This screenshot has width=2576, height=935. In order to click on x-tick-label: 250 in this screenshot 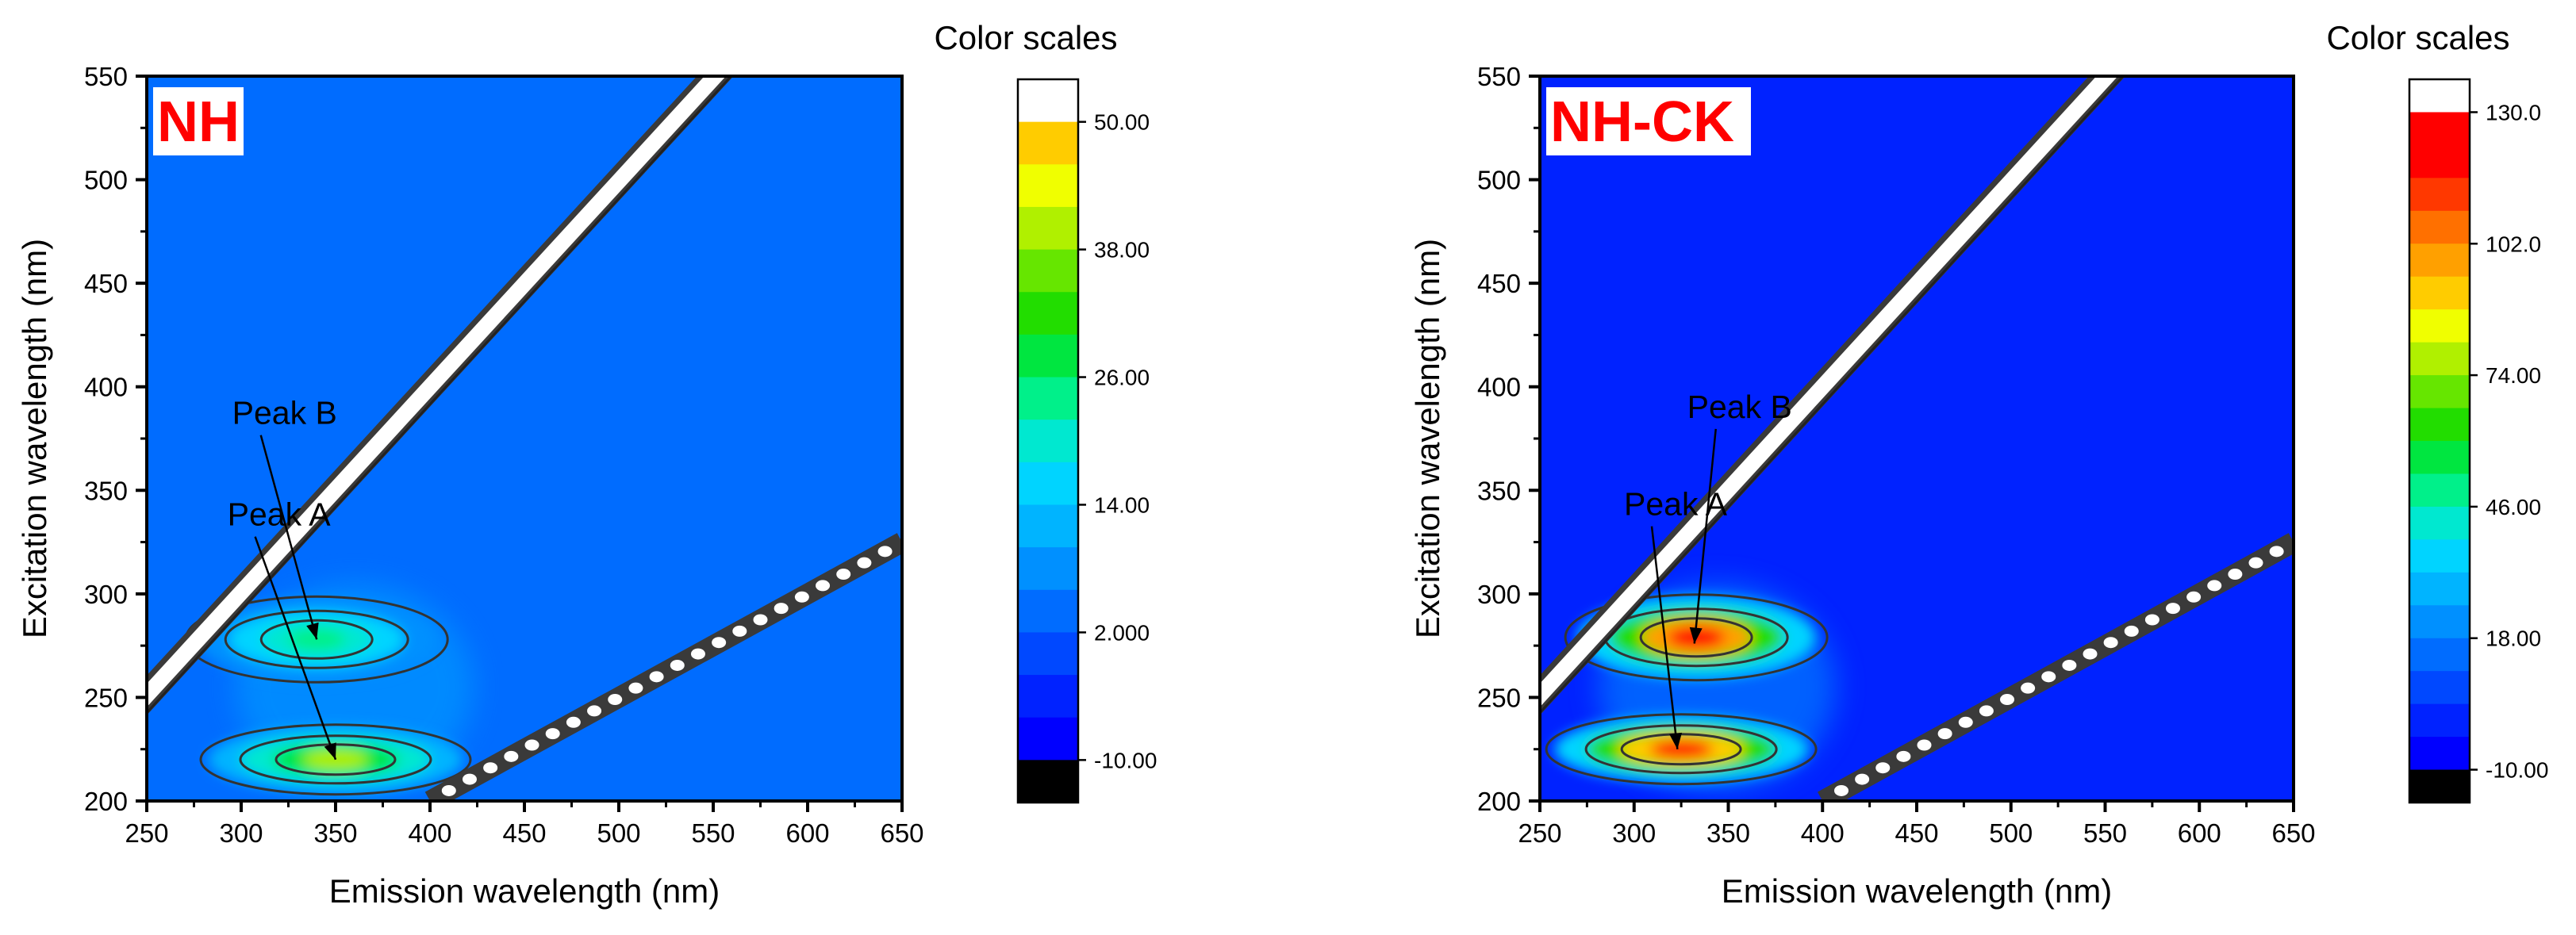, I will do `click(146, 833)`.